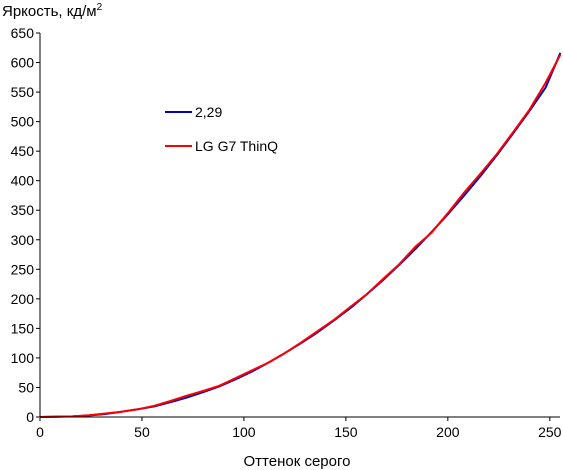 The width and height of the screenshot is (563, 470). I want to click on y-tick-label: 0, so click(30, 417).